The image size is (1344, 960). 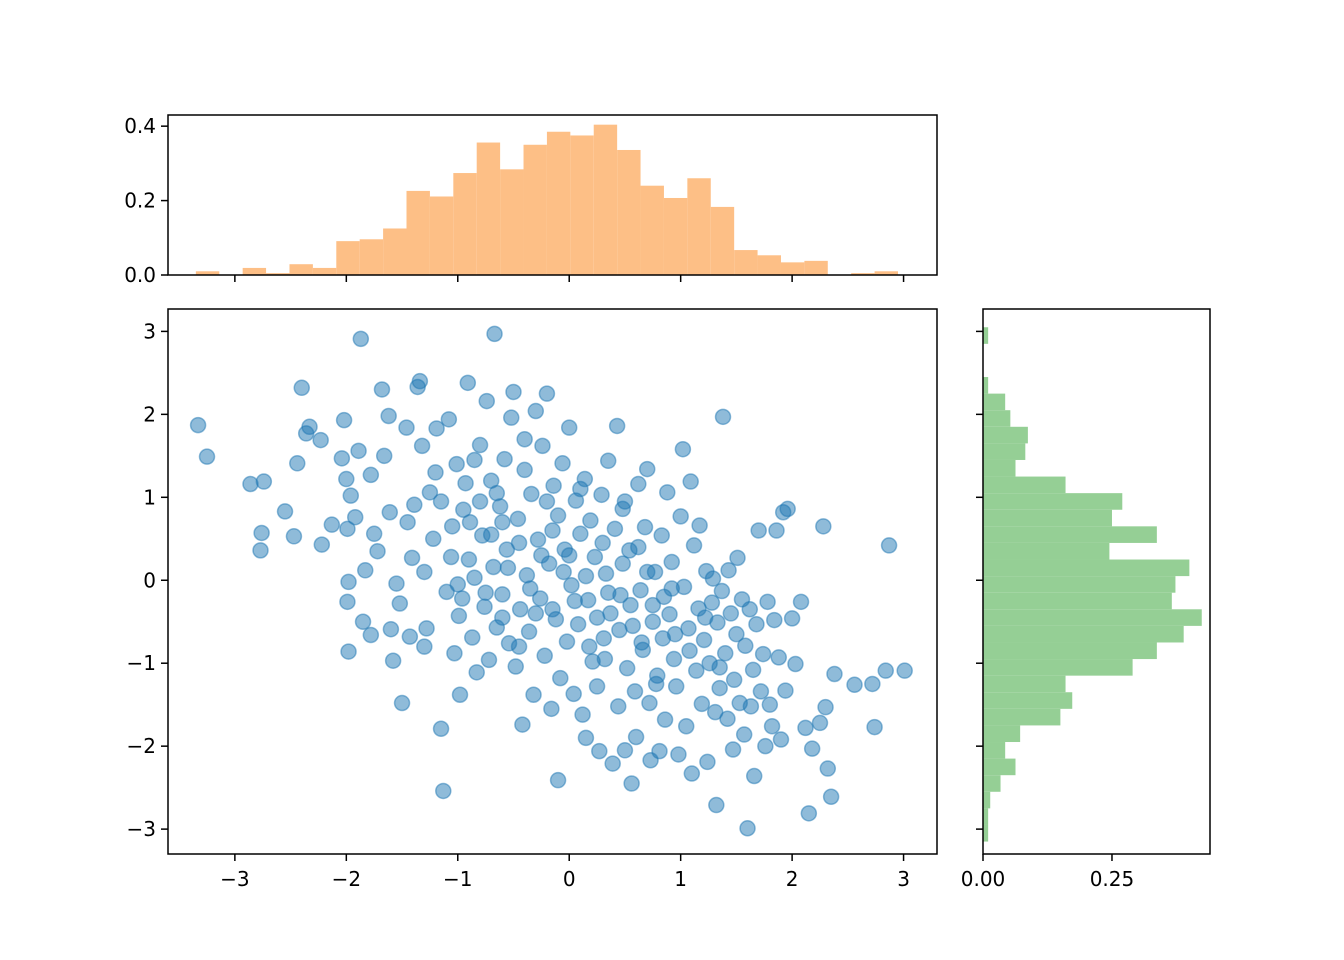 What do you see at coordinates (149, 331) in the screenshot?
I see `y-tick-label: 3` at bounding box center [149, 331].